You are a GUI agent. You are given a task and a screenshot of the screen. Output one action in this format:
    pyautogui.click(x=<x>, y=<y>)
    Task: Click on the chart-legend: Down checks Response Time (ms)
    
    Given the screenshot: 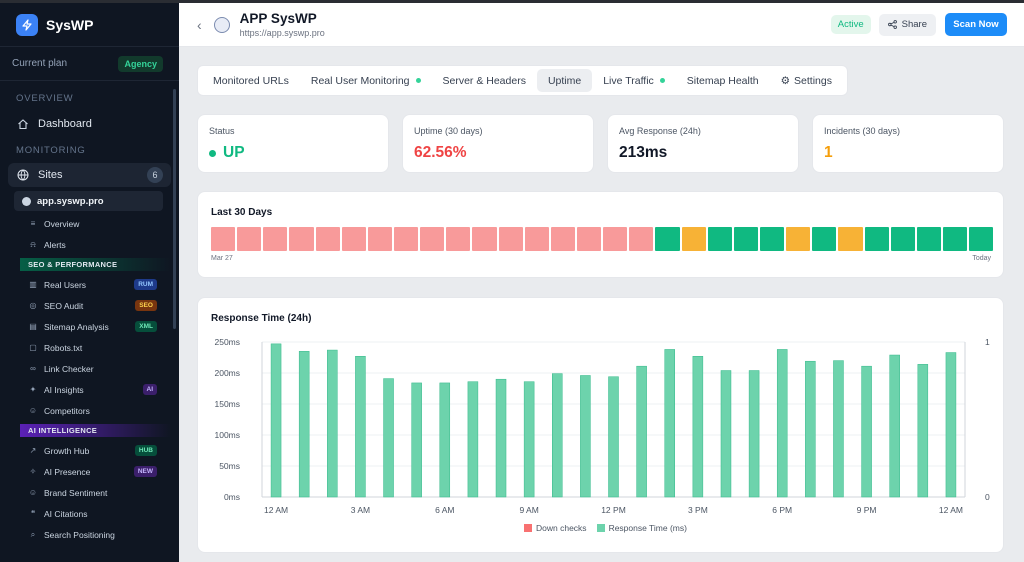 What is the action you would take?
    pyautogui.click(x=600, y=528)
    